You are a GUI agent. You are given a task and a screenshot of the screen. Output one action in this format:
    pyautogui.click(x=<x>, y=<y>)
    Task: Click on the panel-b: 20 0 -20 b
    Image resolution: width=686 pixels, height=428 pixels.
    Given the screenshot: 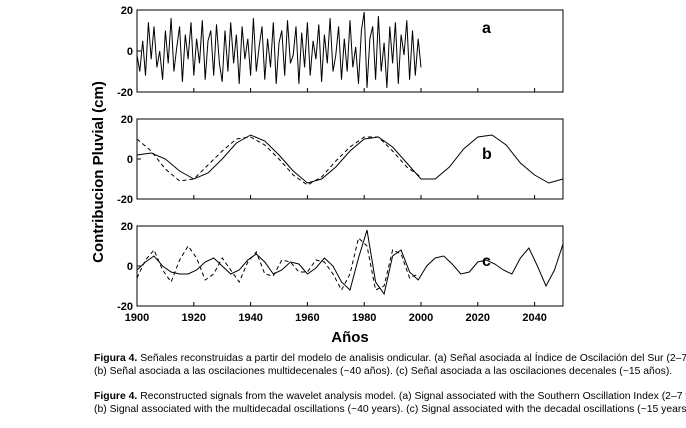 What is the action you would take?
    pyautogui.click(x=340, y=160)
    